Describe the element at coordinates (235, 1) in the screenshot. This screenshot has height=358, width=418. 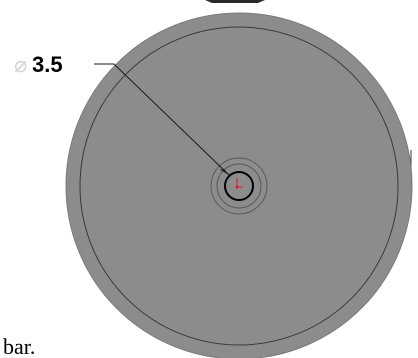
I see `top-edge-fragment` at that location.